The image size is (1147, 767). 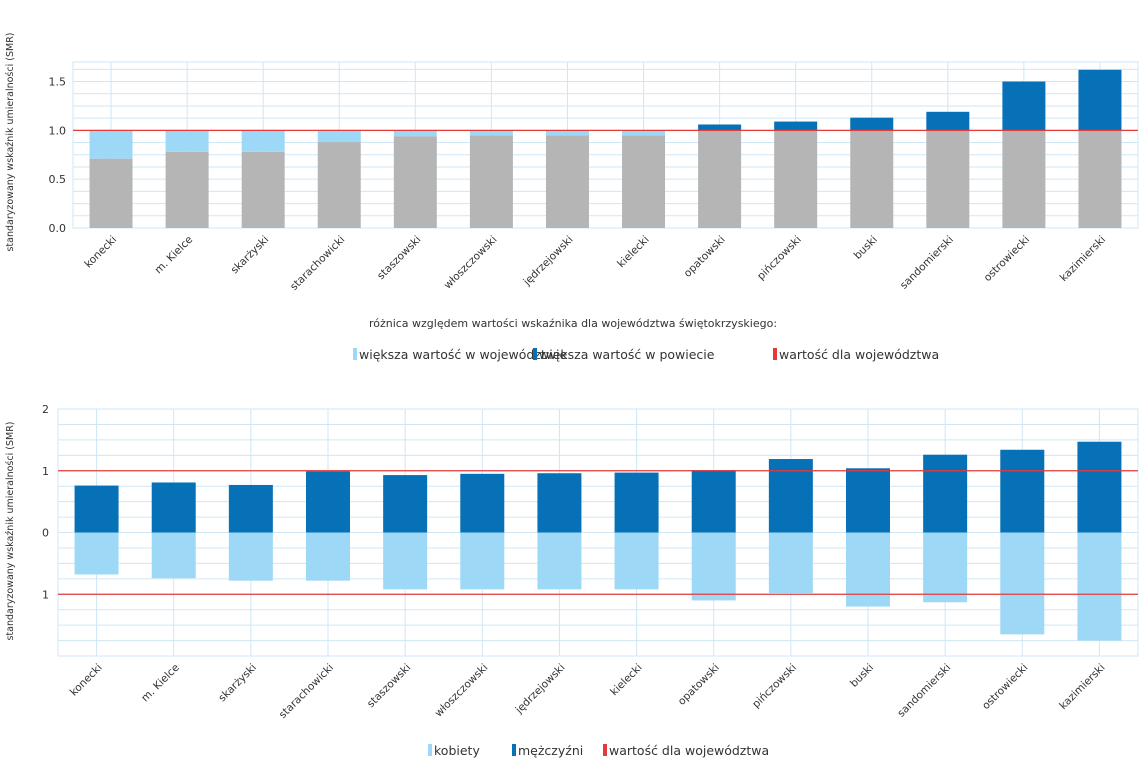 I want to click on bottom-category-label: kielecki, so click(x=626, y=680).